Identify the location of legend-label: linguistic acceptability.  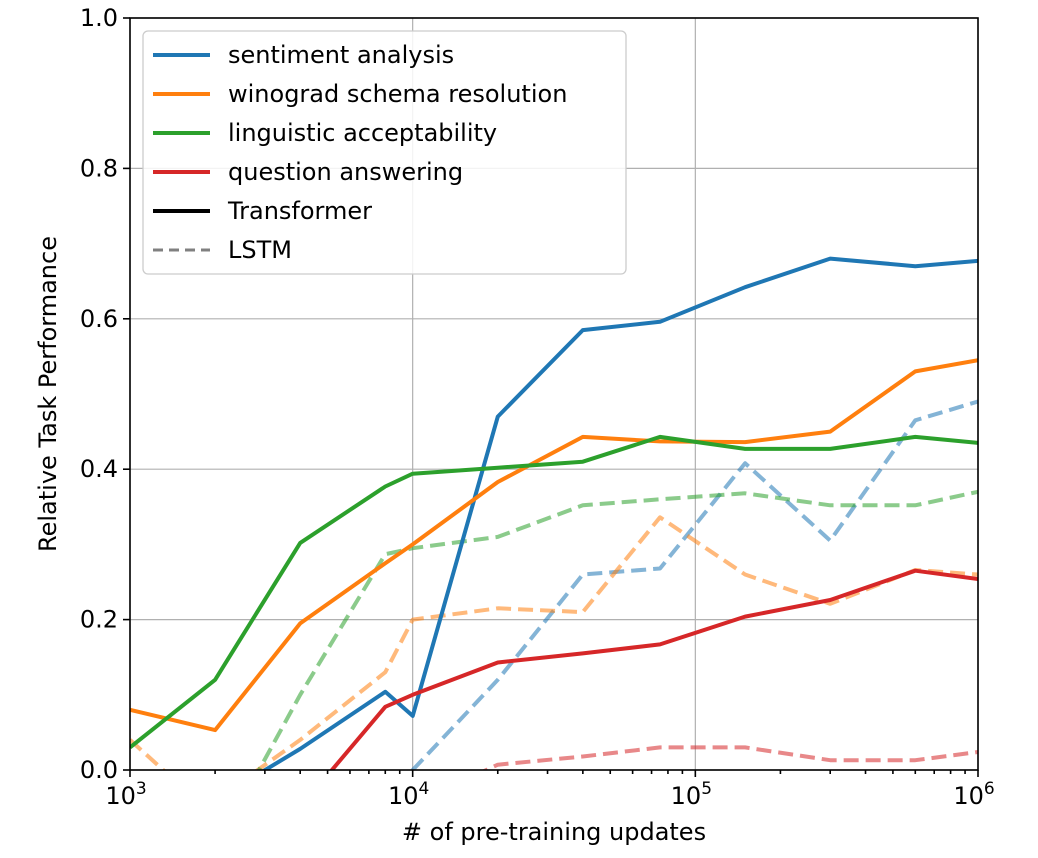
(362, 133).